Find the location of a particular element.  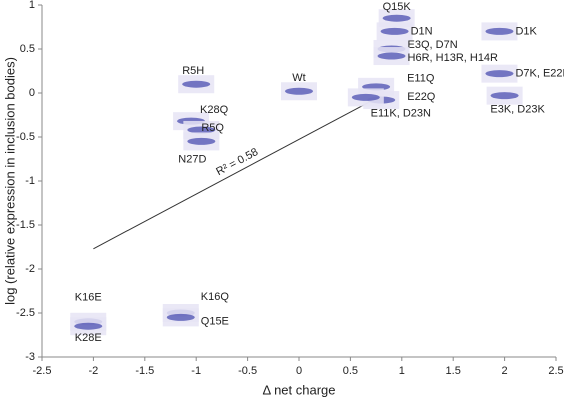

y-tick-label: 0 is located at coordinates (32, 93).